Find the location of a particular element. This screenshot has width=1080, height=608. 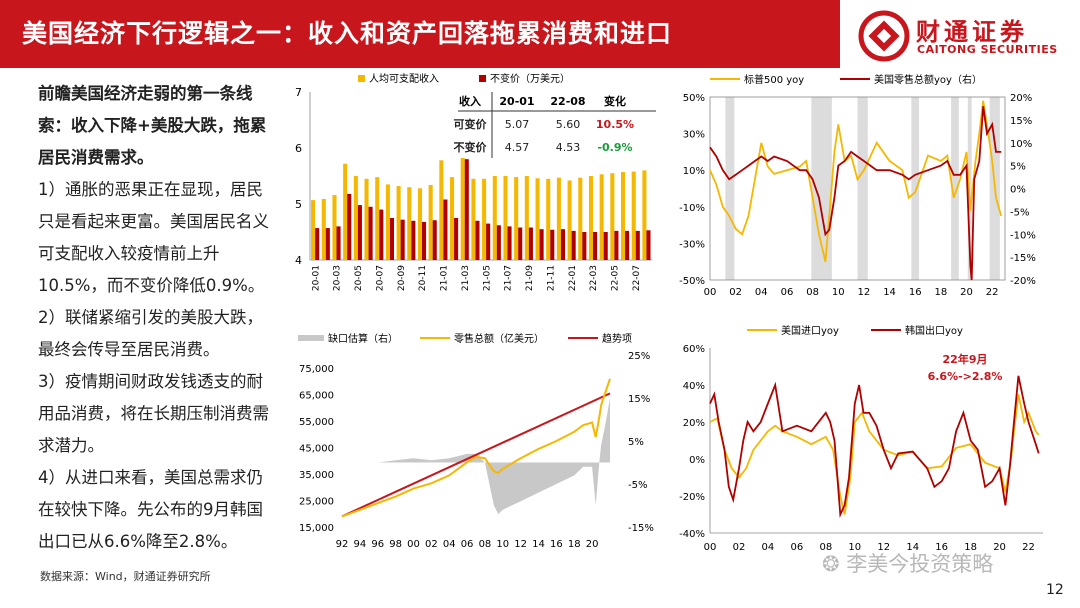

table-cell: 4.53 is located at coordinates (568, 147).